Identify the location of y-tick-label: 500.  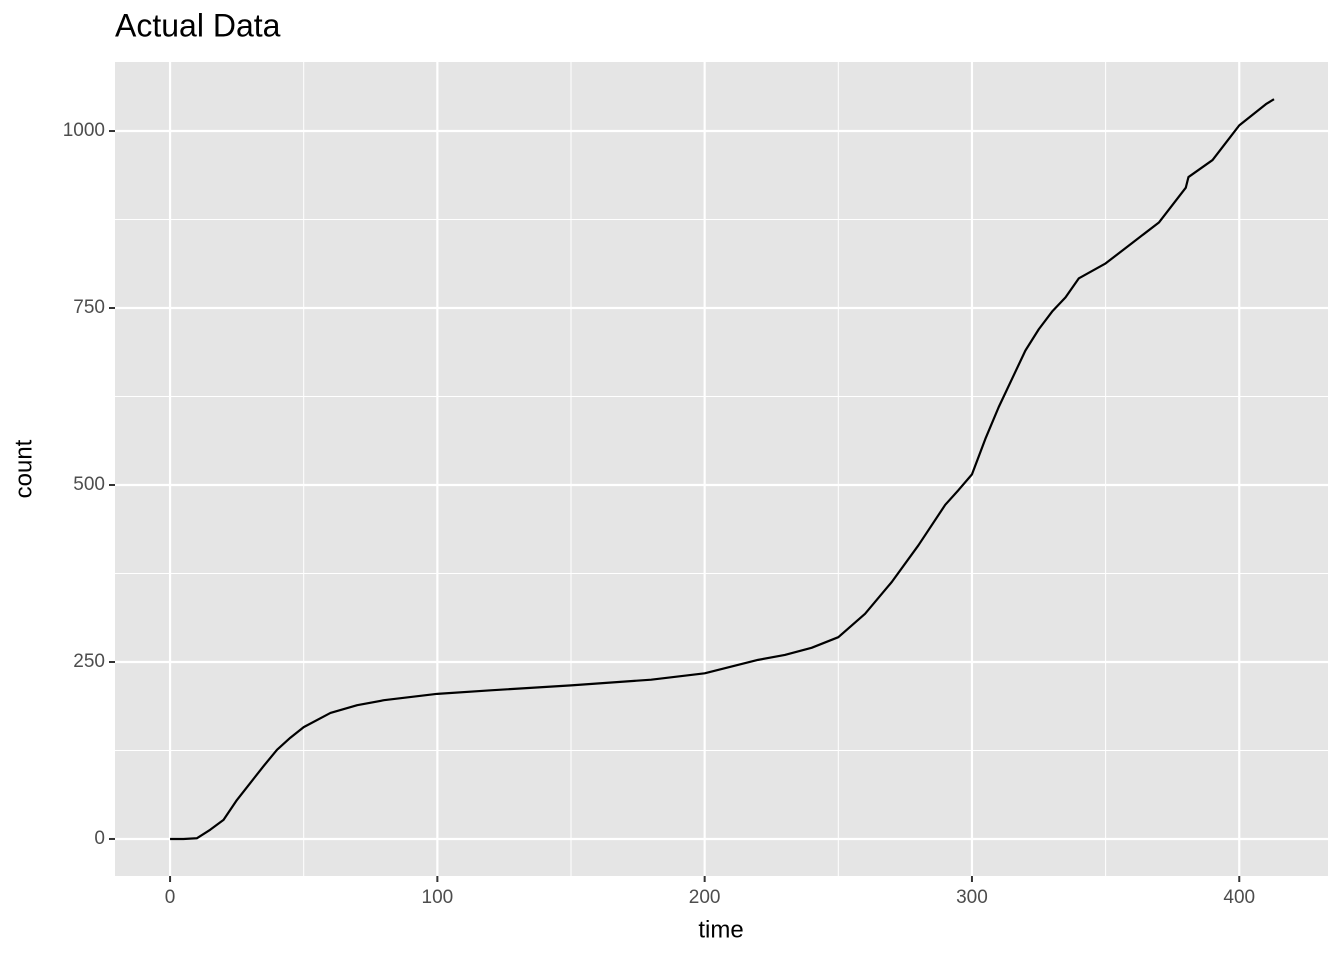
(89, 484).